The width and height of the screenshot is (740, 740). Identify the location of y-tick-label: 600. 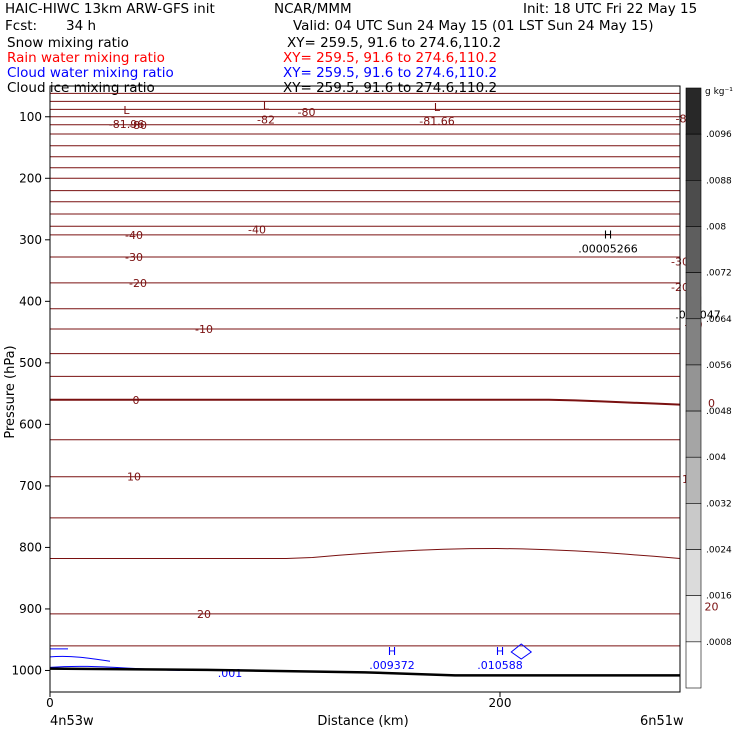
(30, 424).